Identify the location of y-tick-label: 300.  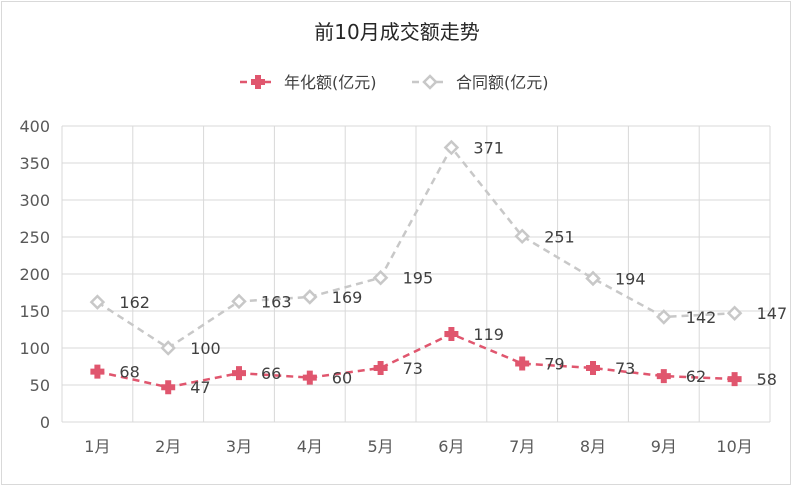
(34, 200).